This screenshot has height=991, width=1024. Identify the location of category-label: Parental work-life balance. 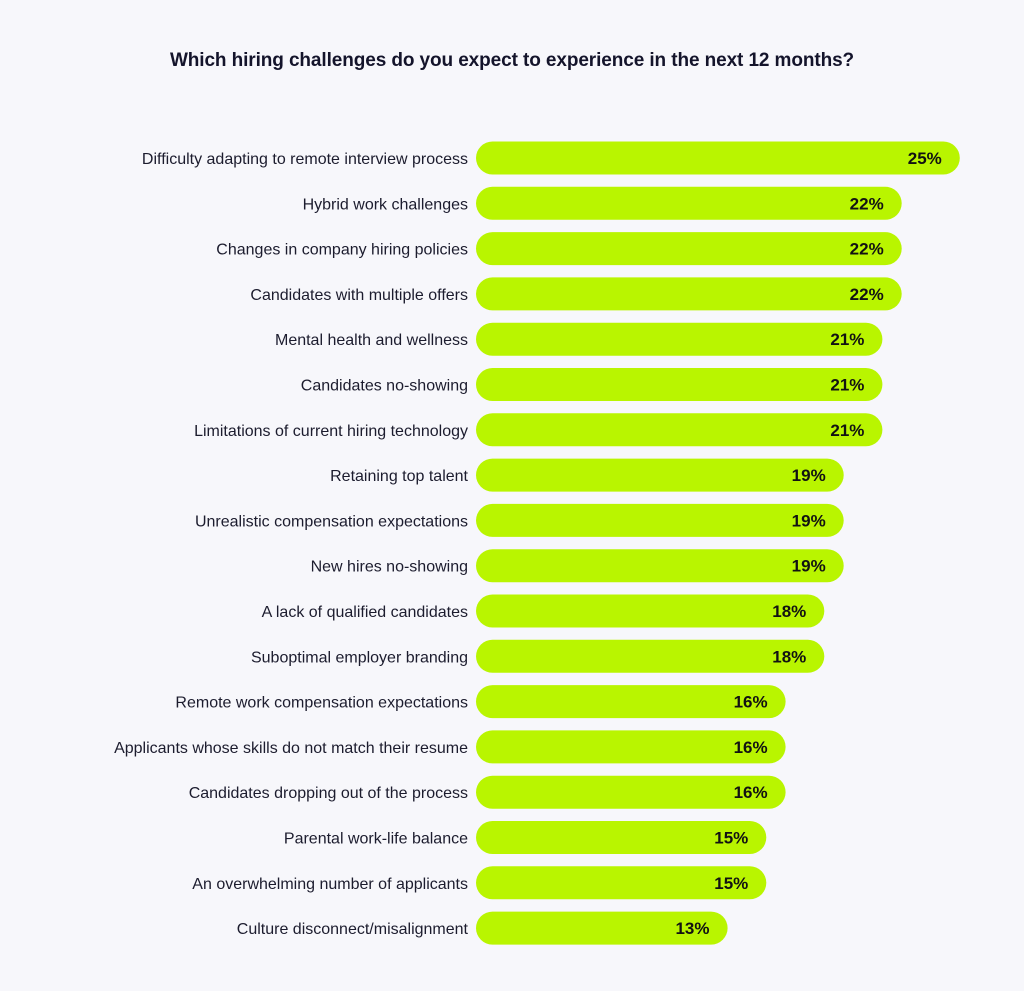
(376, 839).